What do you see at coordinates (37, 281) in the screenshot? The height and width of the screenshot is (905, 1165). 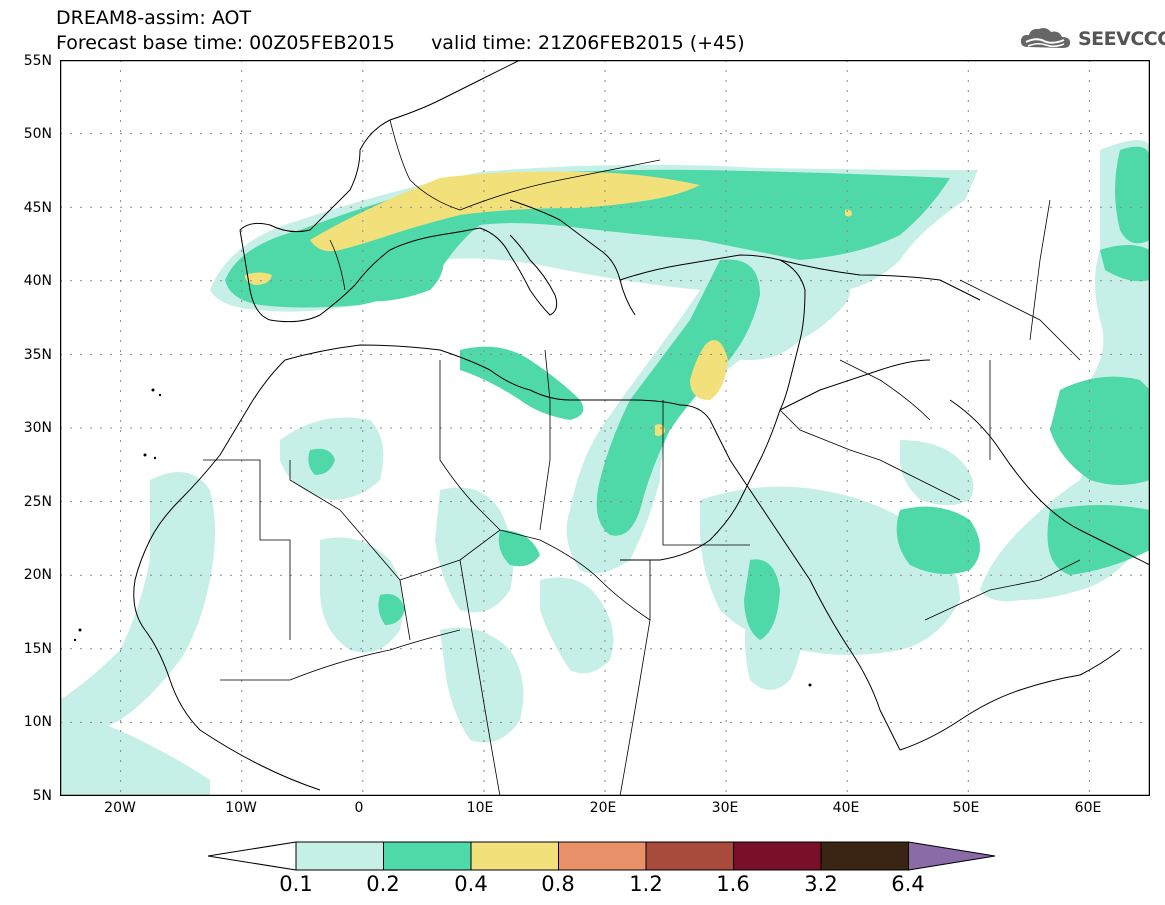 I see `lat-label: 40N` at bounding box center [37, 281].